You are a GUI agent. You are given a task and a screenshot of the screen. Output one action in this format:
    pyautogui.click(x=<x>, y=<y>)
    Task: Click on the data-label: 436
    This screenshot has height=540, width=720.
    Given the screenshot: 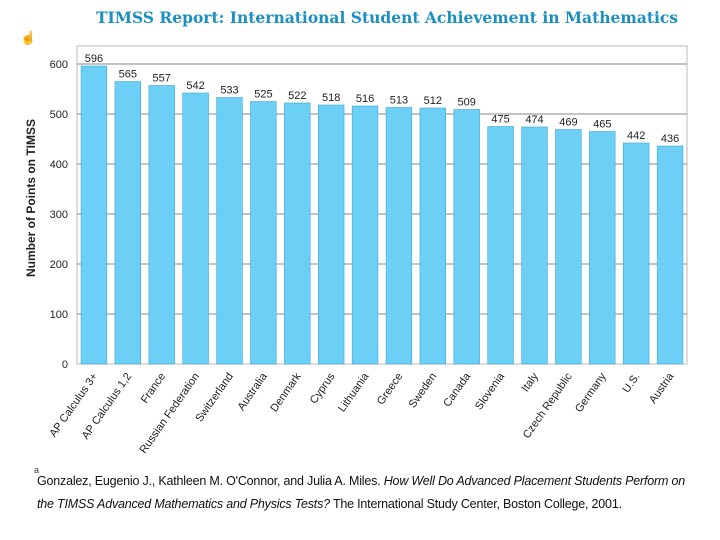 What is the action you would take?
    pyautogui.click(x=670, y=139)
    